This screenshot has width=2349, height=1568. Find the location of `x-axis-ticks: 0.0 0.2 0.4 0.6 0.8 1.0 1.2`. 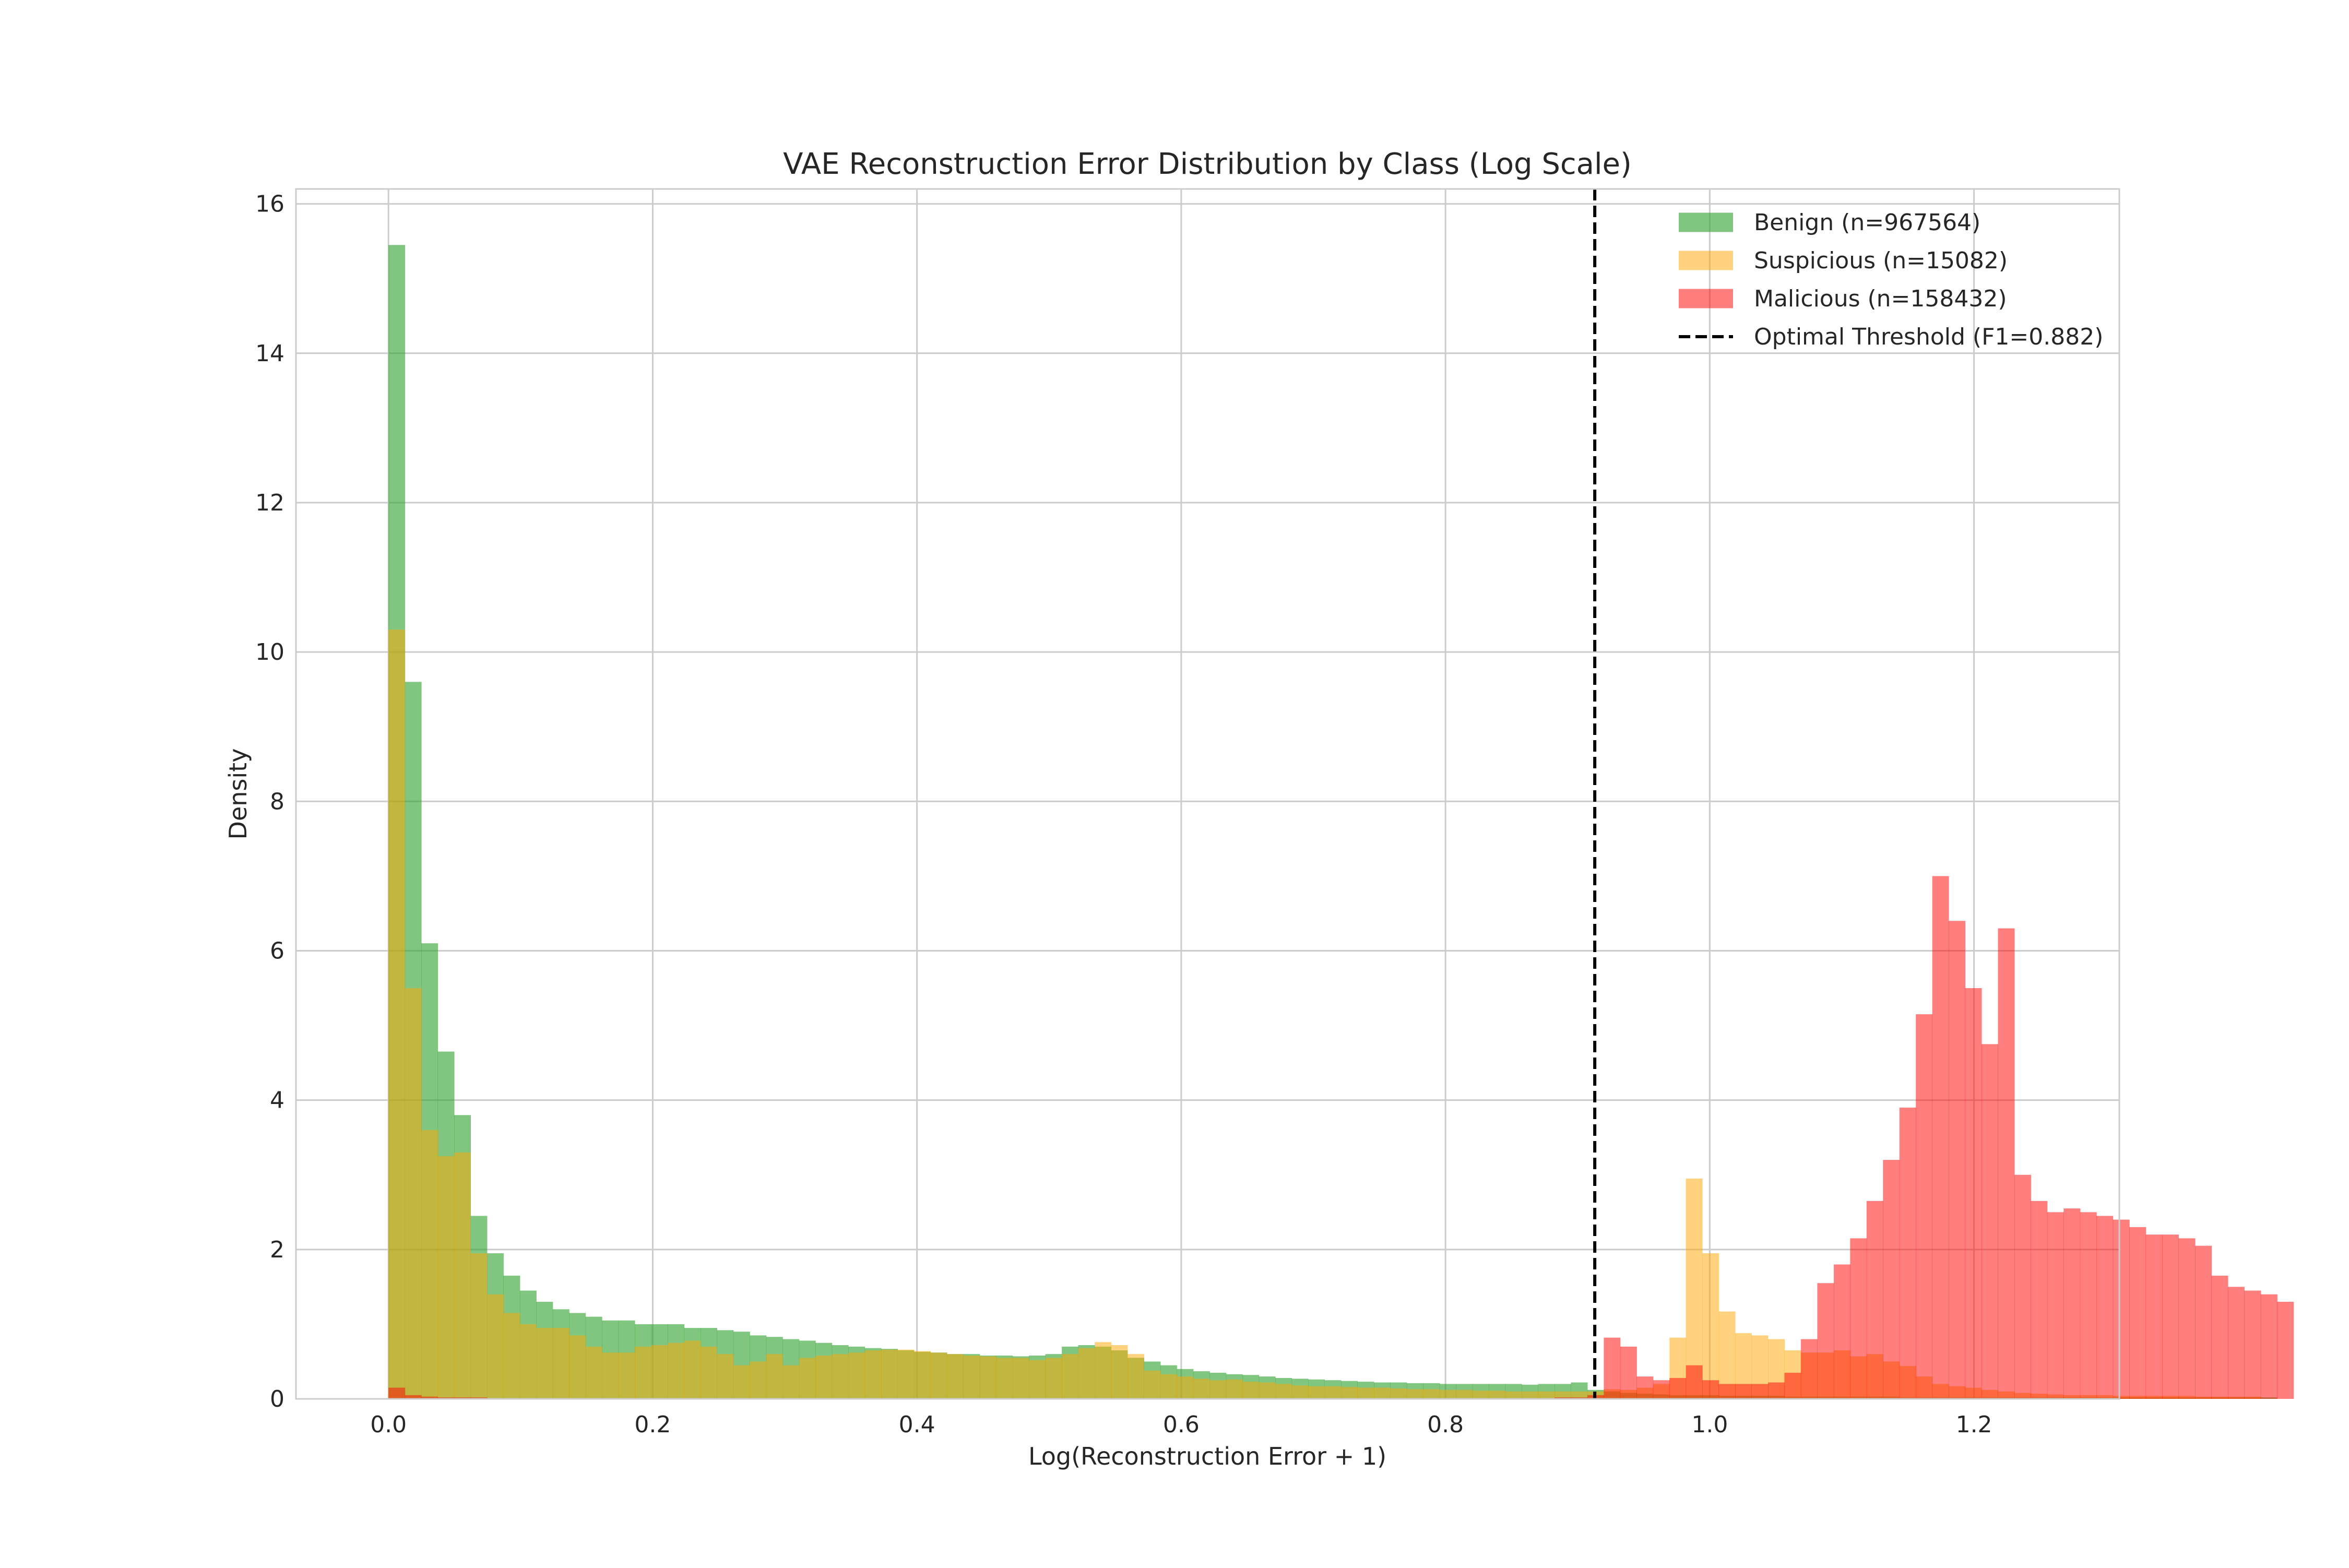

x-axis-ticks: 0.0 0.2 0.4 0.6 0.8 1.0 1.2 is located at coordinates (1181, 1424).